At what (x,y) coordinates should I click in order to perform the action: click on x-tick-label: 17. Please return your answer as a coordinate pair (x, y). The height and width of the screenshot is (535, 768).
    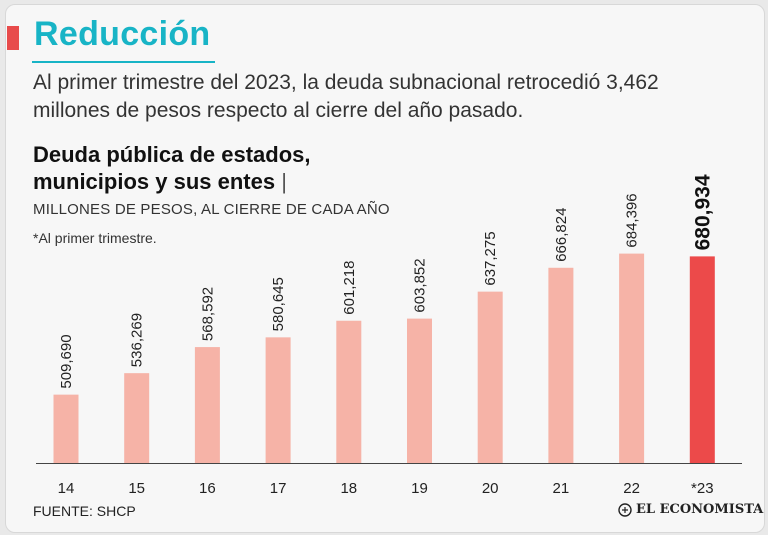
    Looking at the image, I should click on (278, 488).